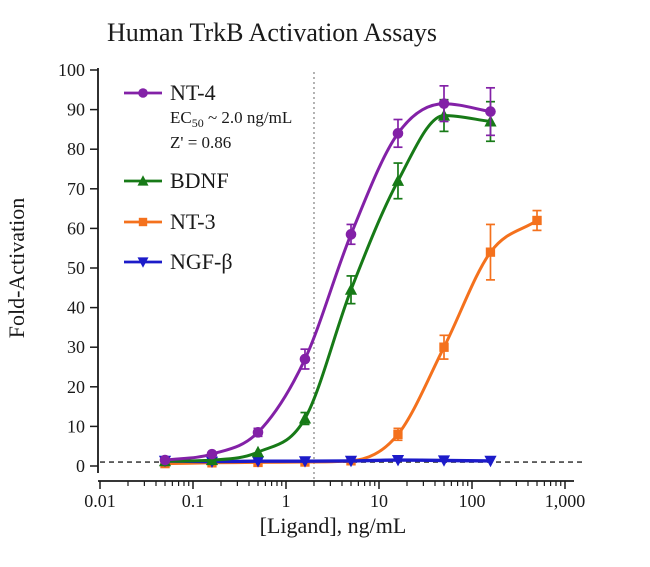  Describe the element at coordinates (200, 142) in the screenshot. I see `annotation-zprime: Z' = 0.86` at that location.